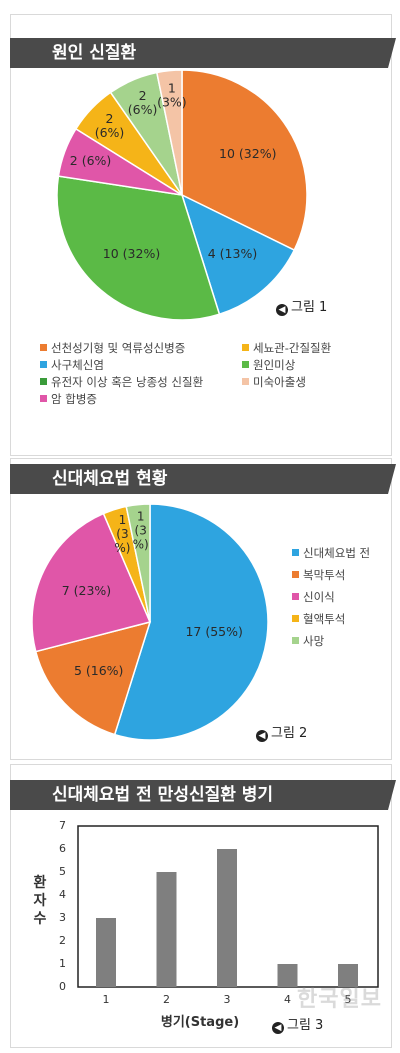 This screenshot has height=1053, width=400. I want to click on legend-item: 유전자 이상 혹은 낭종성 신질환, so click(121, 382).